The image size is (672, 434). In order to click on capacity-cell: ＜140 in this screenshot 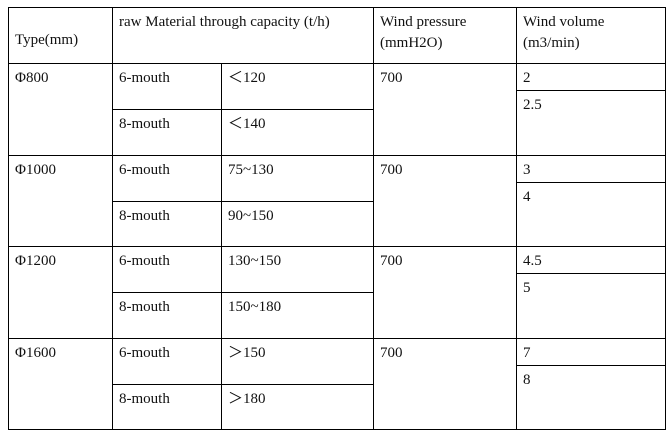, I will do `click(297, 132)`.